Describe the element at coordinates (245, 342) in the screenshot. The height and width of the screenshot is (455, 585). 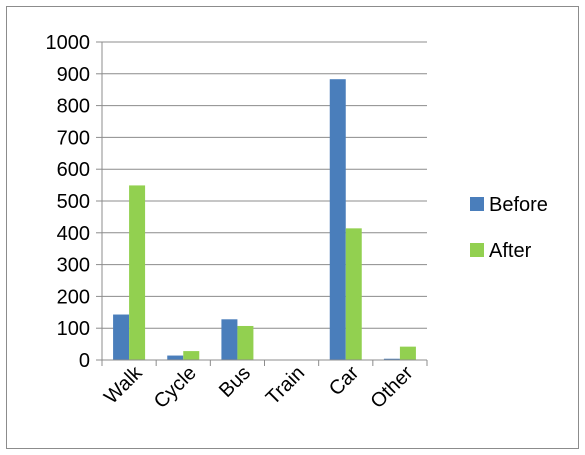
I see `bar-after-bus` at that location.